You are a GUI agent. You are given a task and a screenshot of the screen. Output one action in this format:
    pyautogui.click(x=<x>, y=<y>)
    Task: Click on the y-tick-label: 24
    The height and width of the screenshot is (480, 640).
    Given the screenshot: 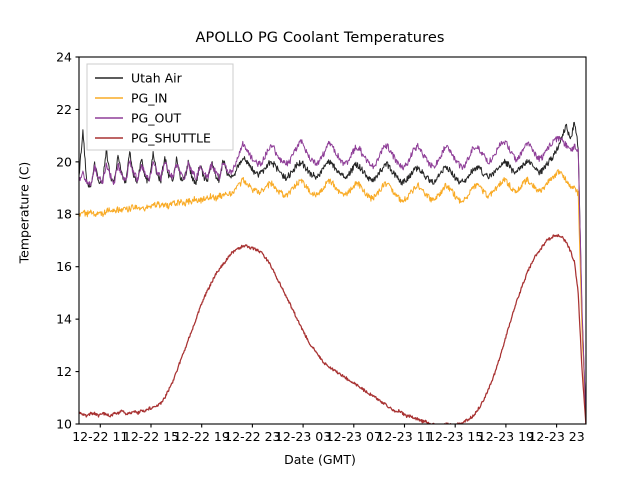 What is the action you would take?
    pyautogui.click(x=64, y=56)
    